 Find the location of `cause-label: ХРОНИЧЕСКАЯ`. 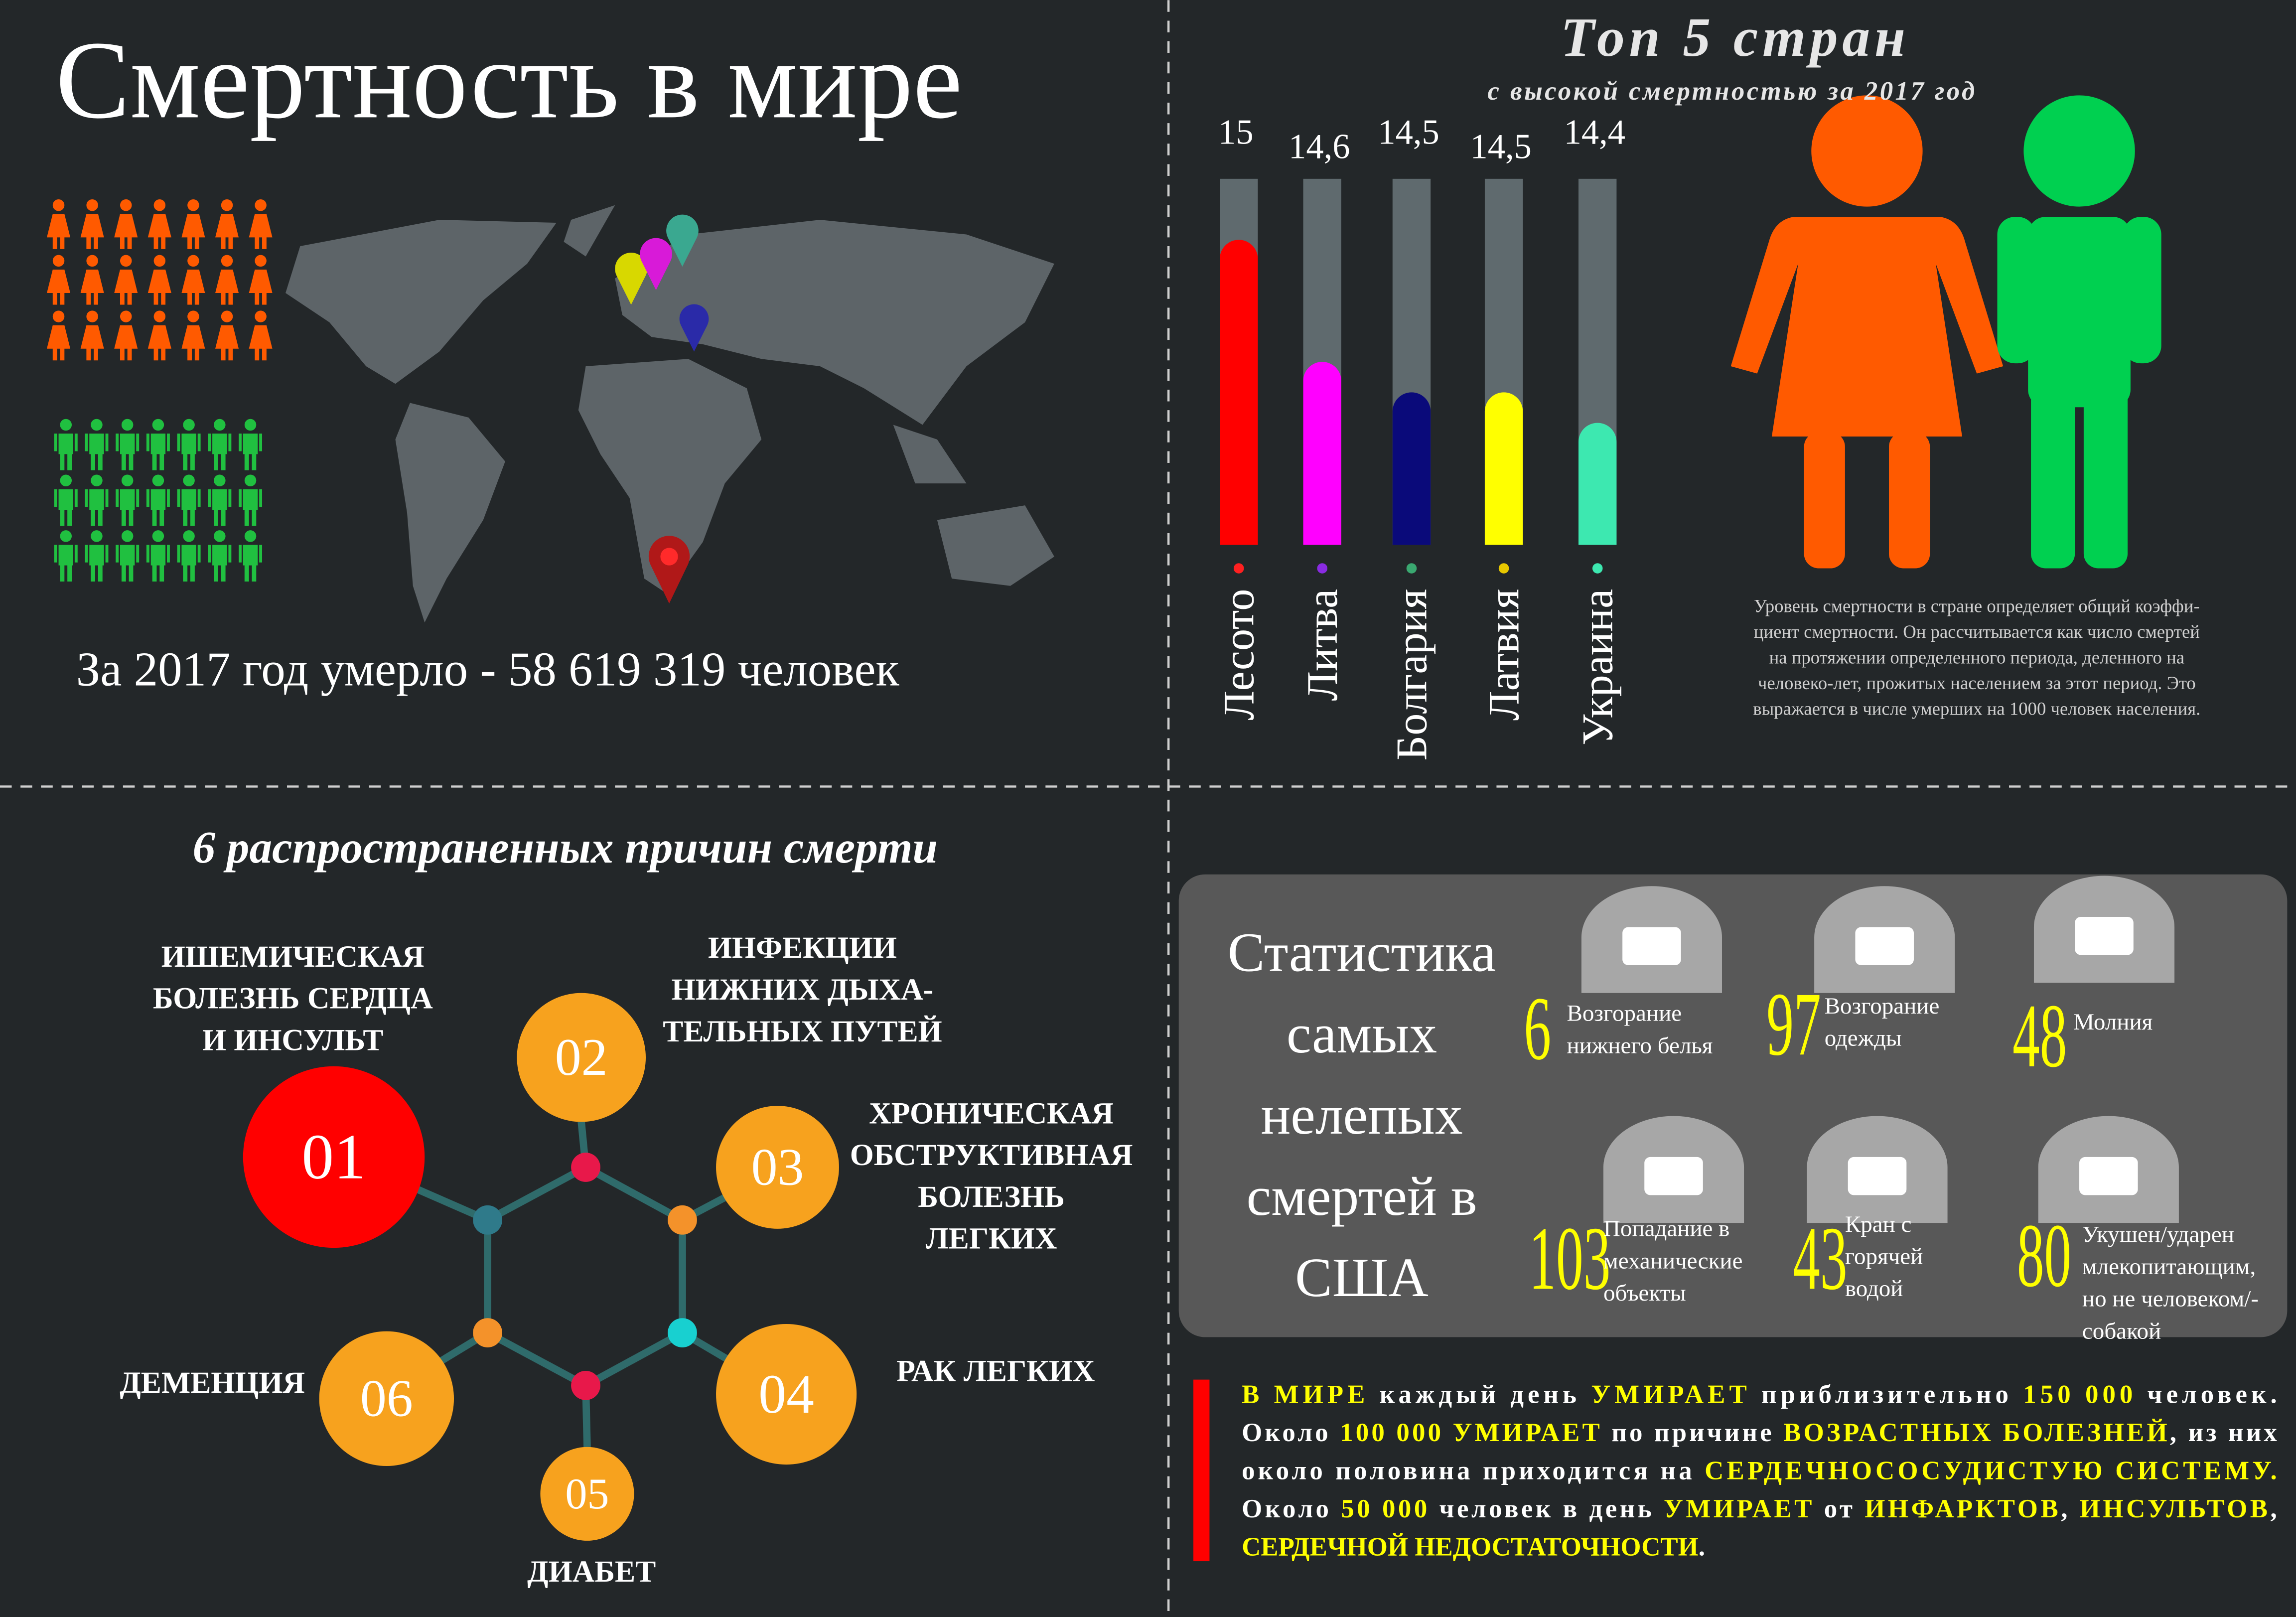

cause-label: ХРОНИЧЕСКАЯ is located at coordinates (991, 1113).